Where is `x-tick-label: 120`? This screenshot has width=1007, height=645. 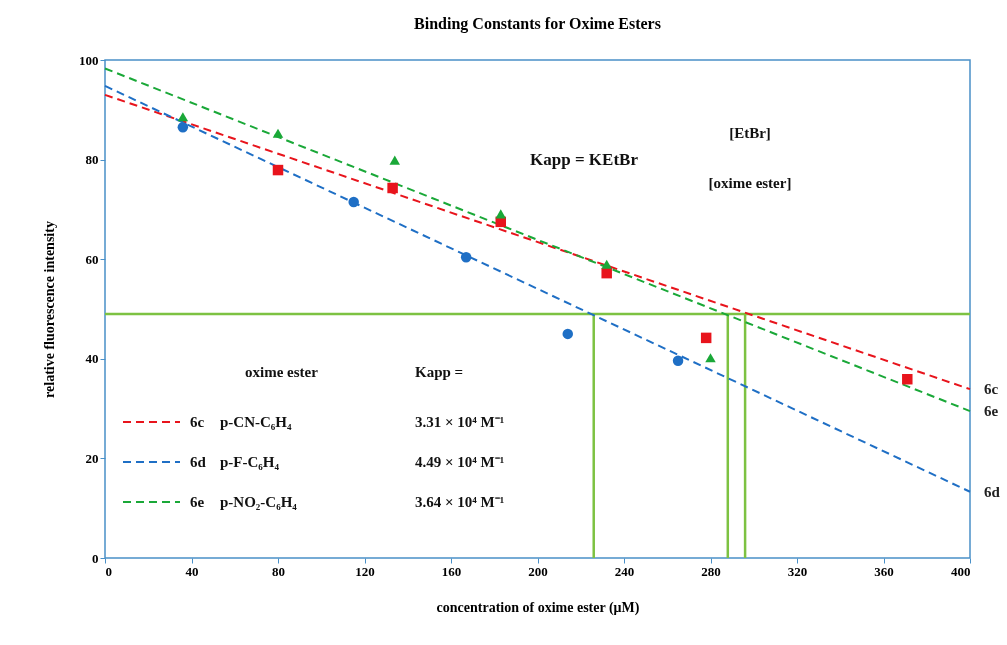
x-tick-label: 120 is located at coordinates (365, 571).